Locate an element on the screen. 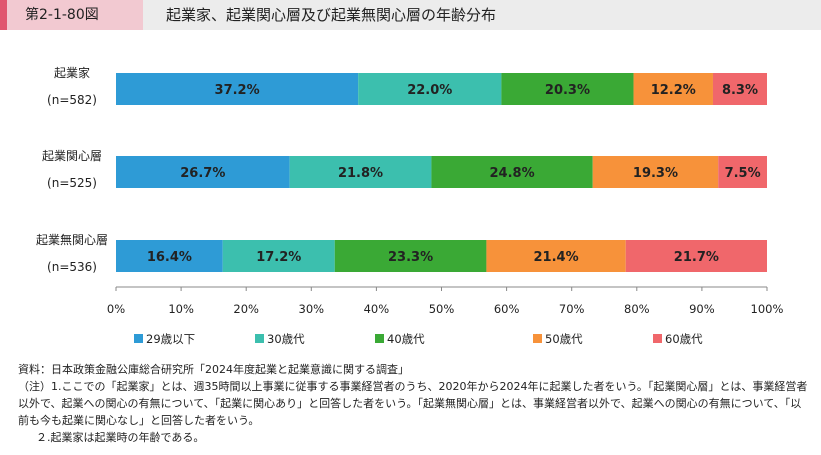 Image resolution: width=821 pixels, height=455 pixels. bar-row: 起業無関心層 (n=536) 16.4% 17.2% 23.3% 21.4% 21.7% is located at coordinates (401, 253).